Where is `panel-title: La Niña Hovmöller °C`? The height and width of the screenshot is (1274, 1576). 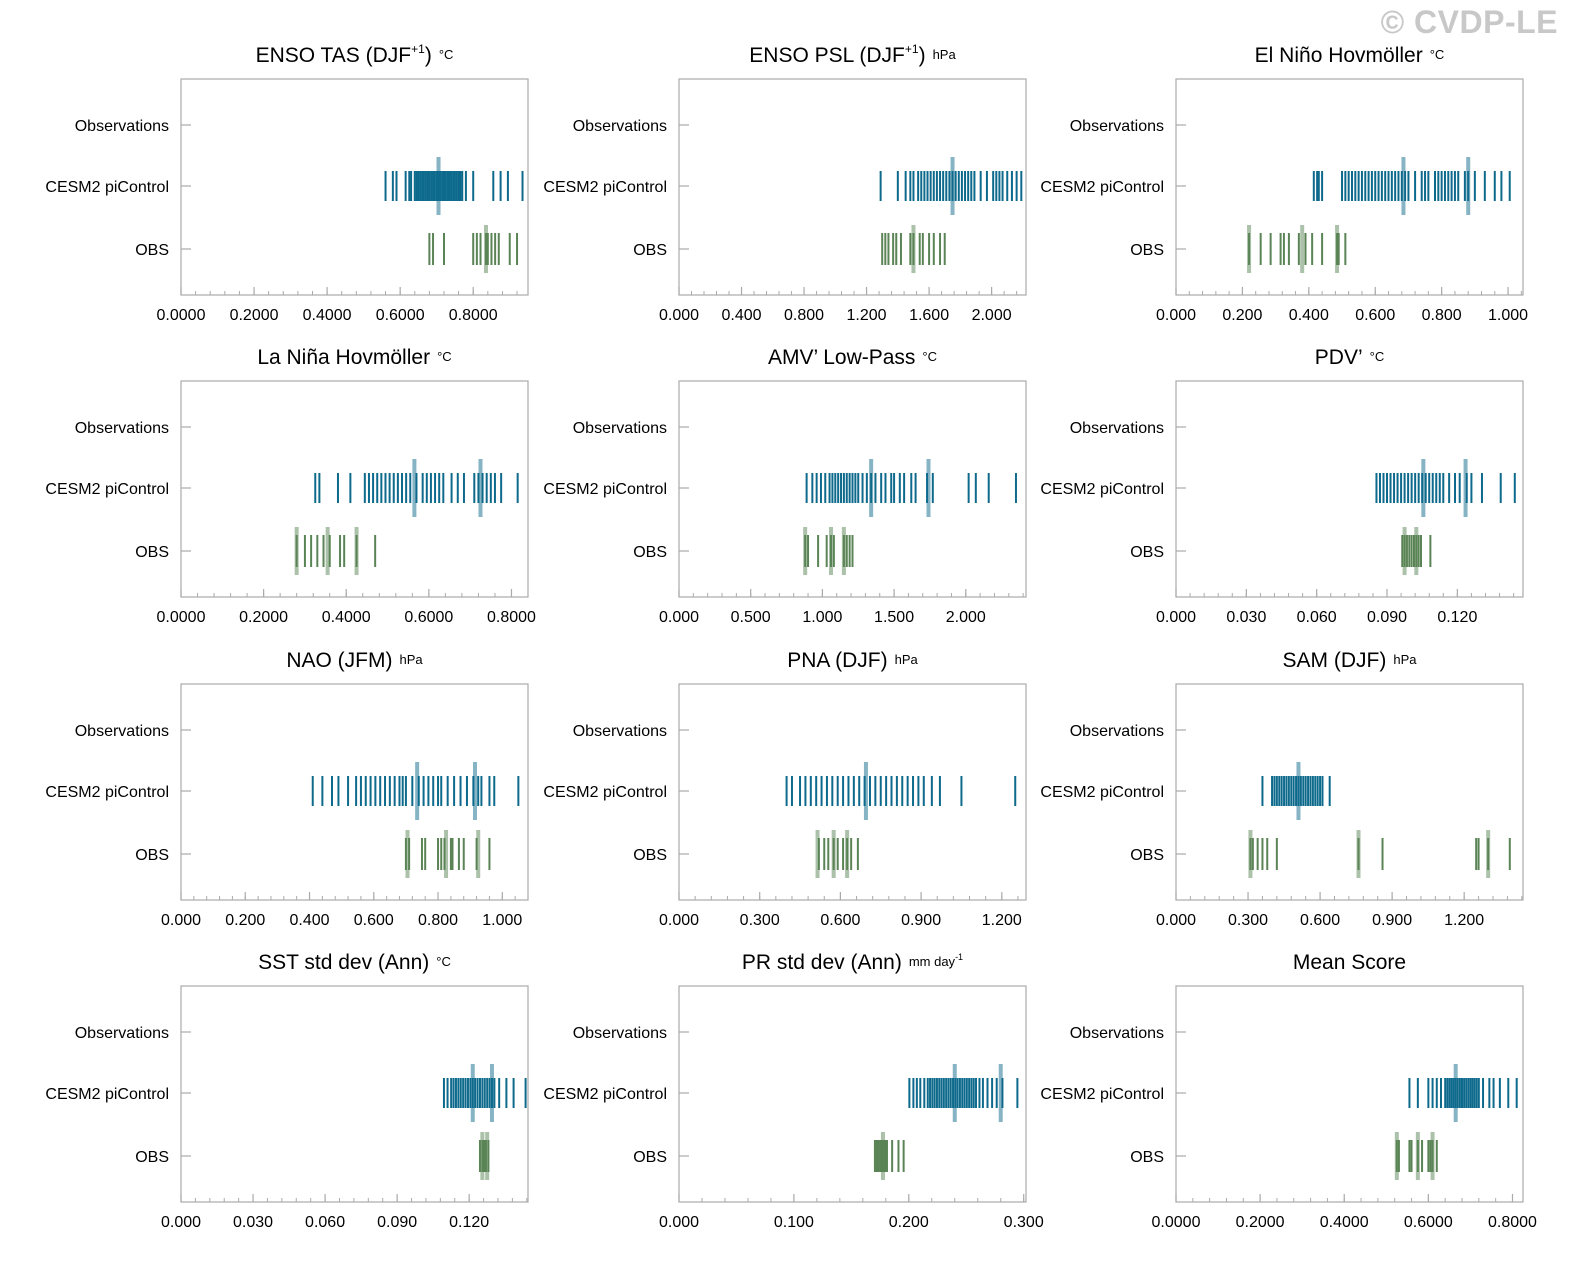 panel-title: La Niña Hovmöller °C is located at coordinates (354, 357).